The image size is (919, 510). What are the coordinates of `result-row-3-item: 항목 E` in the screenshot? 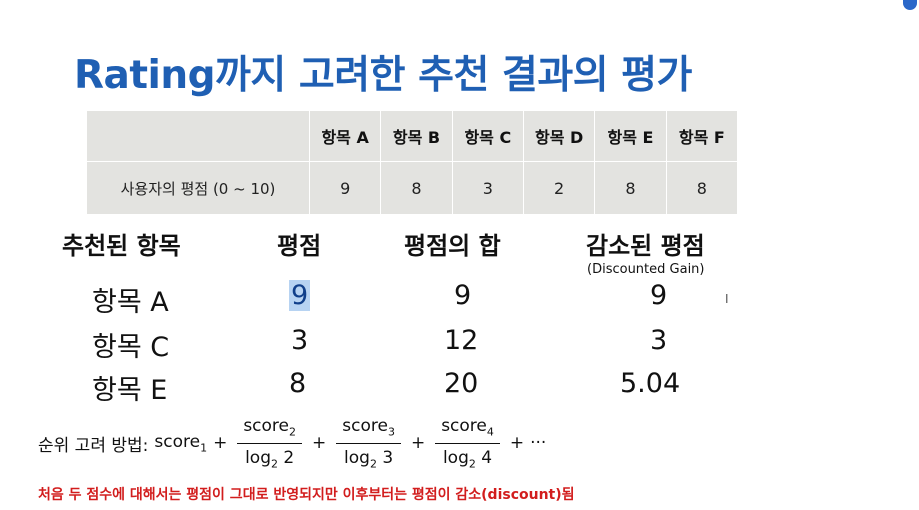 It's located at (130, 390).